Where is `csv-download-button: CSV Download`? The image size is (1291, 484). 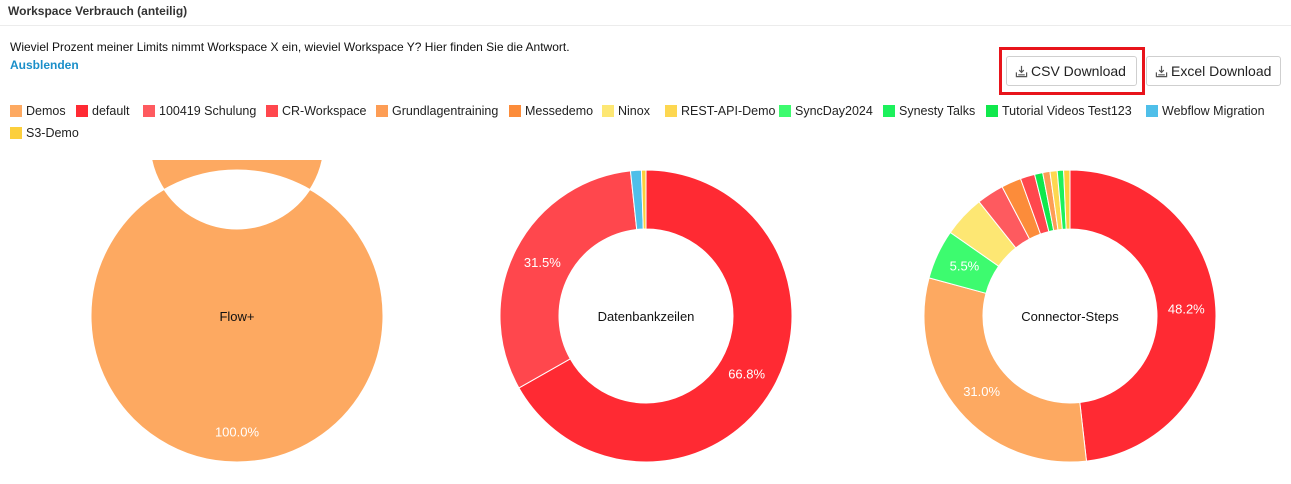 csv-download-button: CSV Download is located at coordinates (1071, 71).